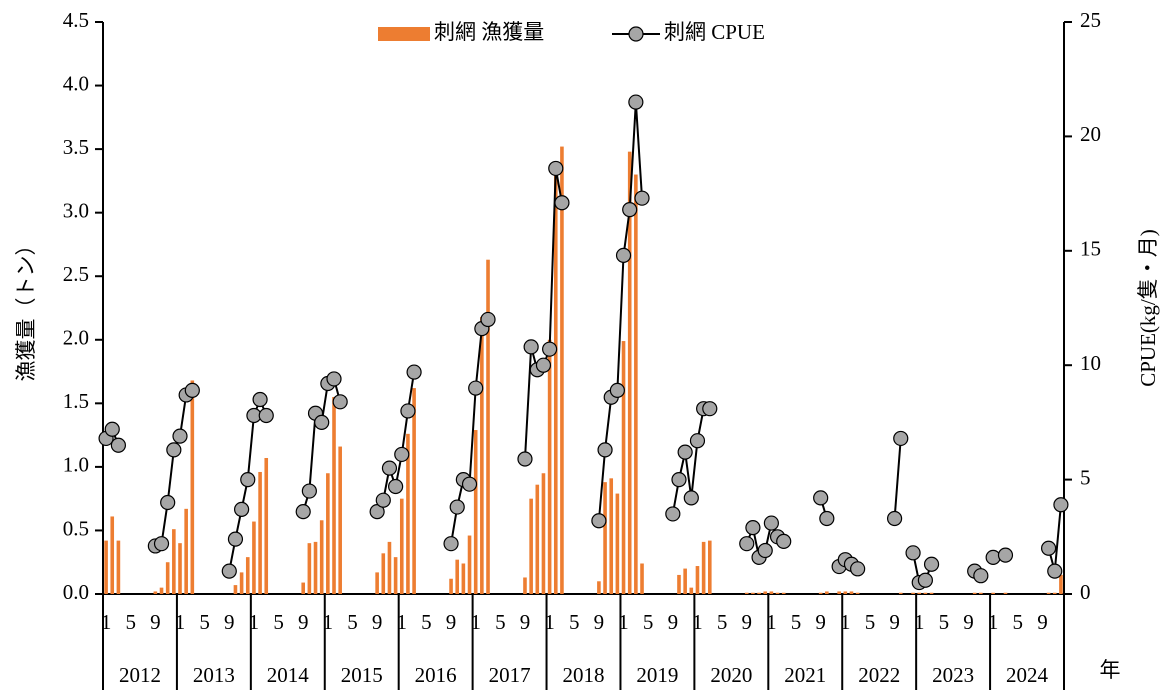 The height and width of the screenshot is (693, 1172). What do you see at coordinates (362, 675) in the screenshot?
I see `year-label: 2015` at bounding box center [362, 675].